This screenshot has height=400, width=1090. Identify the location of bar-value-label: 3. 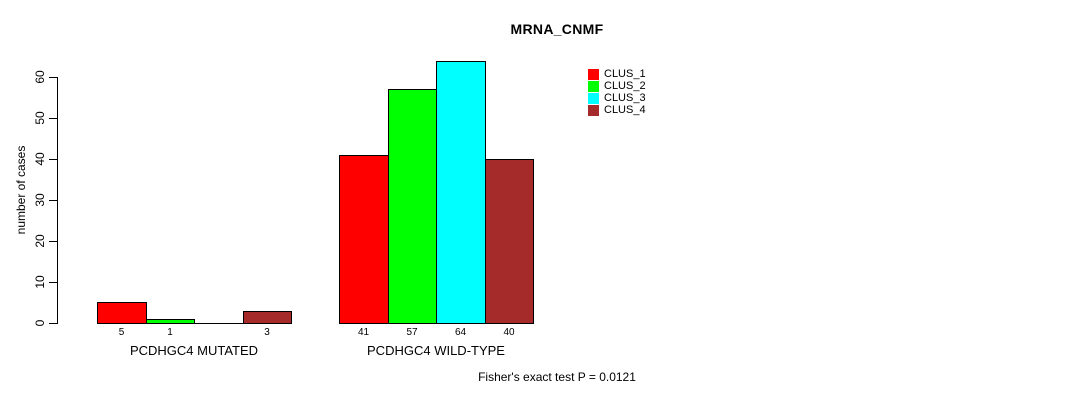
(267, 332).